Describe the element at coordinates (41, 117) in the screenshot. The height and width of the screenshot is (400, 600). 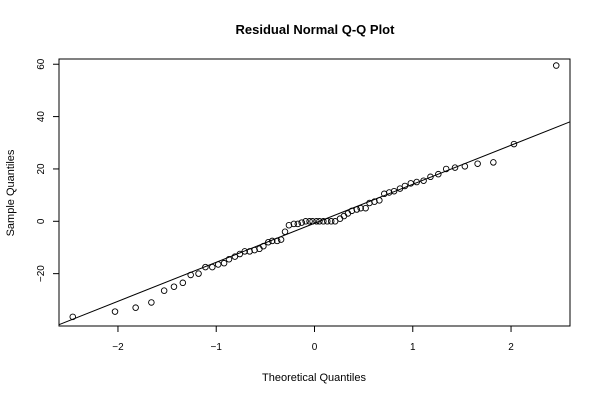
I see `y-tick-label: 40` at that location.